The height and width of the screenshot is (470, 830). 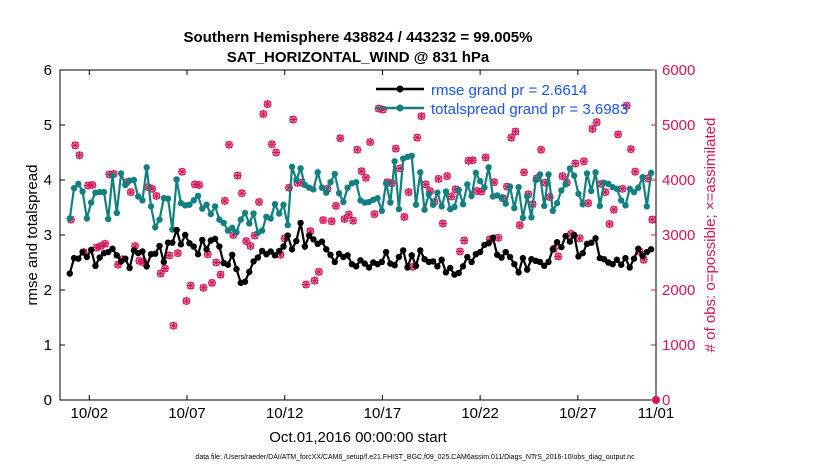 What do you see at coordinates (48, 70) in the screenshot?
I see `y-tick-label: 6` at bounding box center [48, 70].